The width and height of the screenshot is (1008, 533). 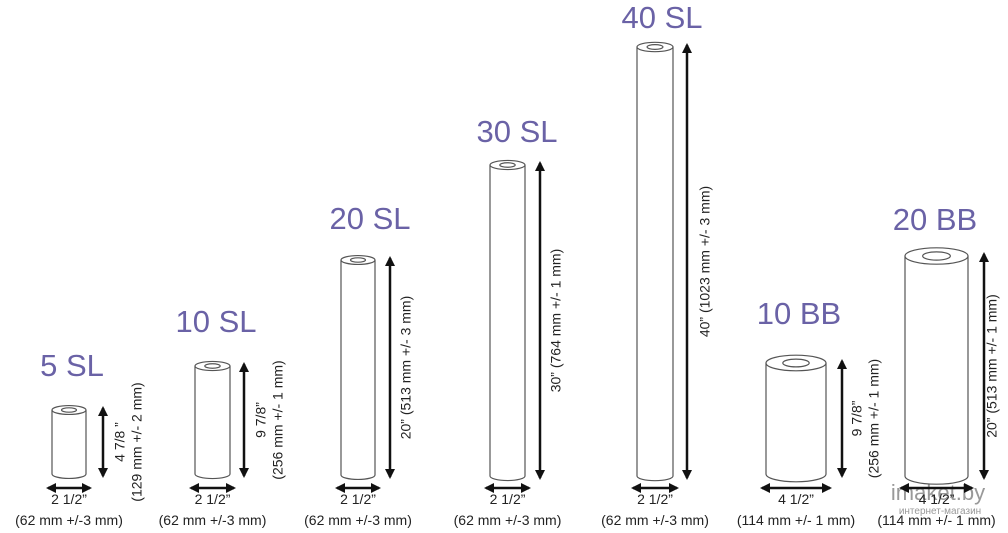 I want to click on cartridge-title: 10 BB, so click(x=799, y=313).